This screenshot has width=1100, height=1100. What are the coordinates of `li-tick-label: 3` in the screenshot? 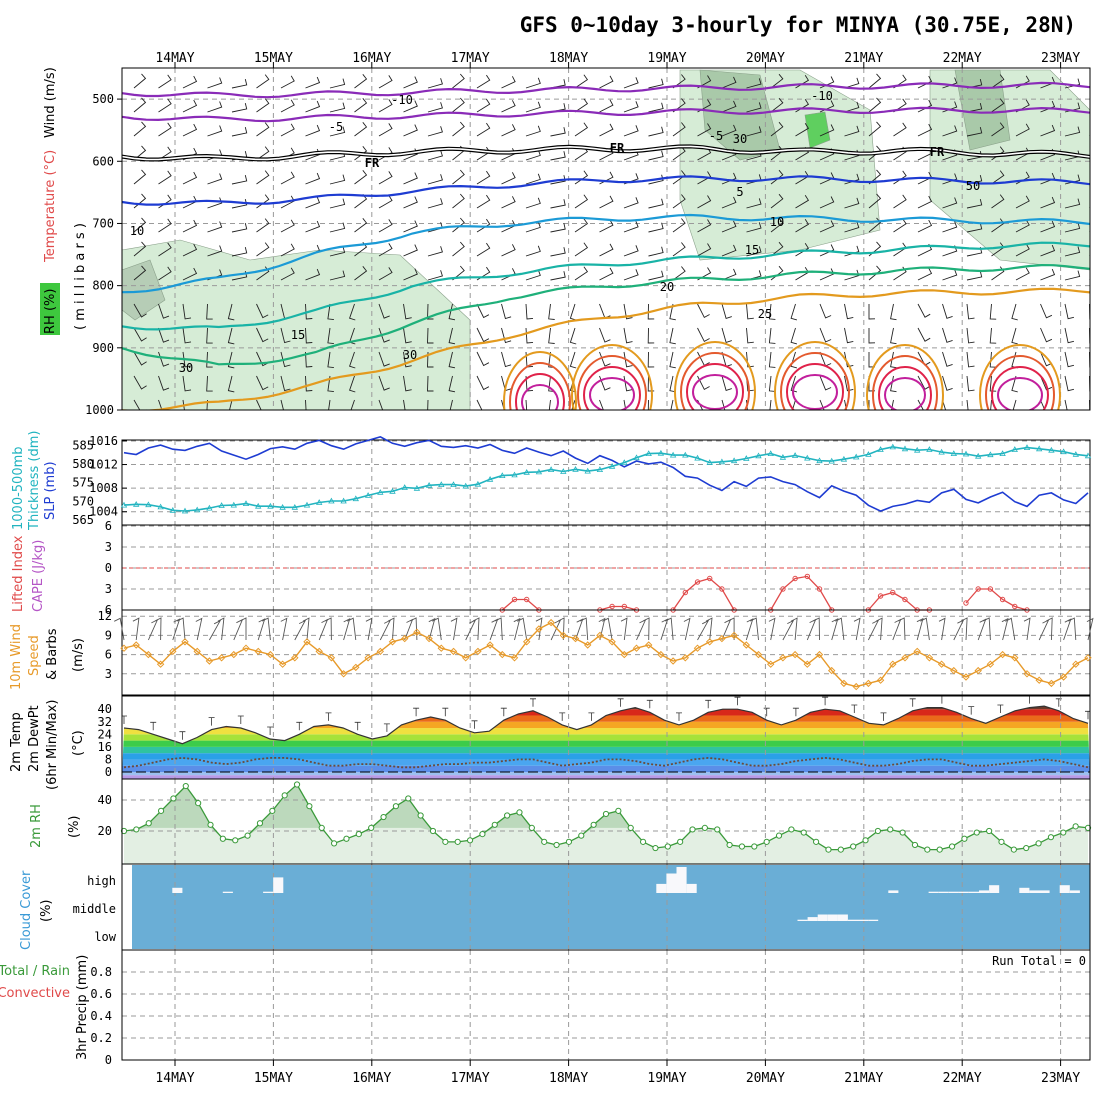 It's located at (108, 547).